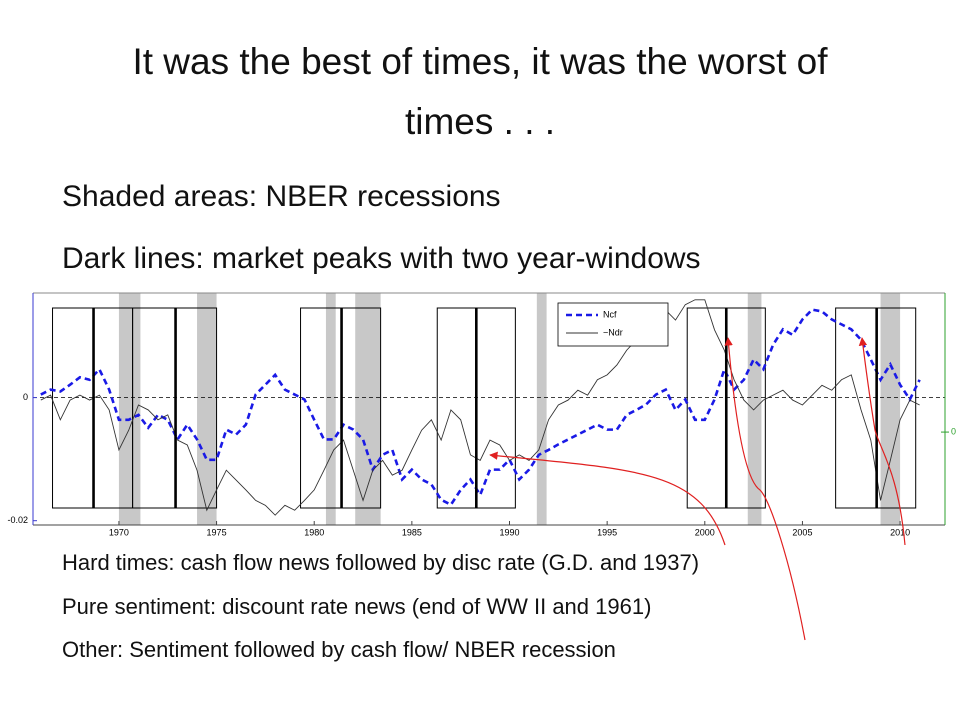  I want to click on x-tick-label: 2000, so click(705, 532).